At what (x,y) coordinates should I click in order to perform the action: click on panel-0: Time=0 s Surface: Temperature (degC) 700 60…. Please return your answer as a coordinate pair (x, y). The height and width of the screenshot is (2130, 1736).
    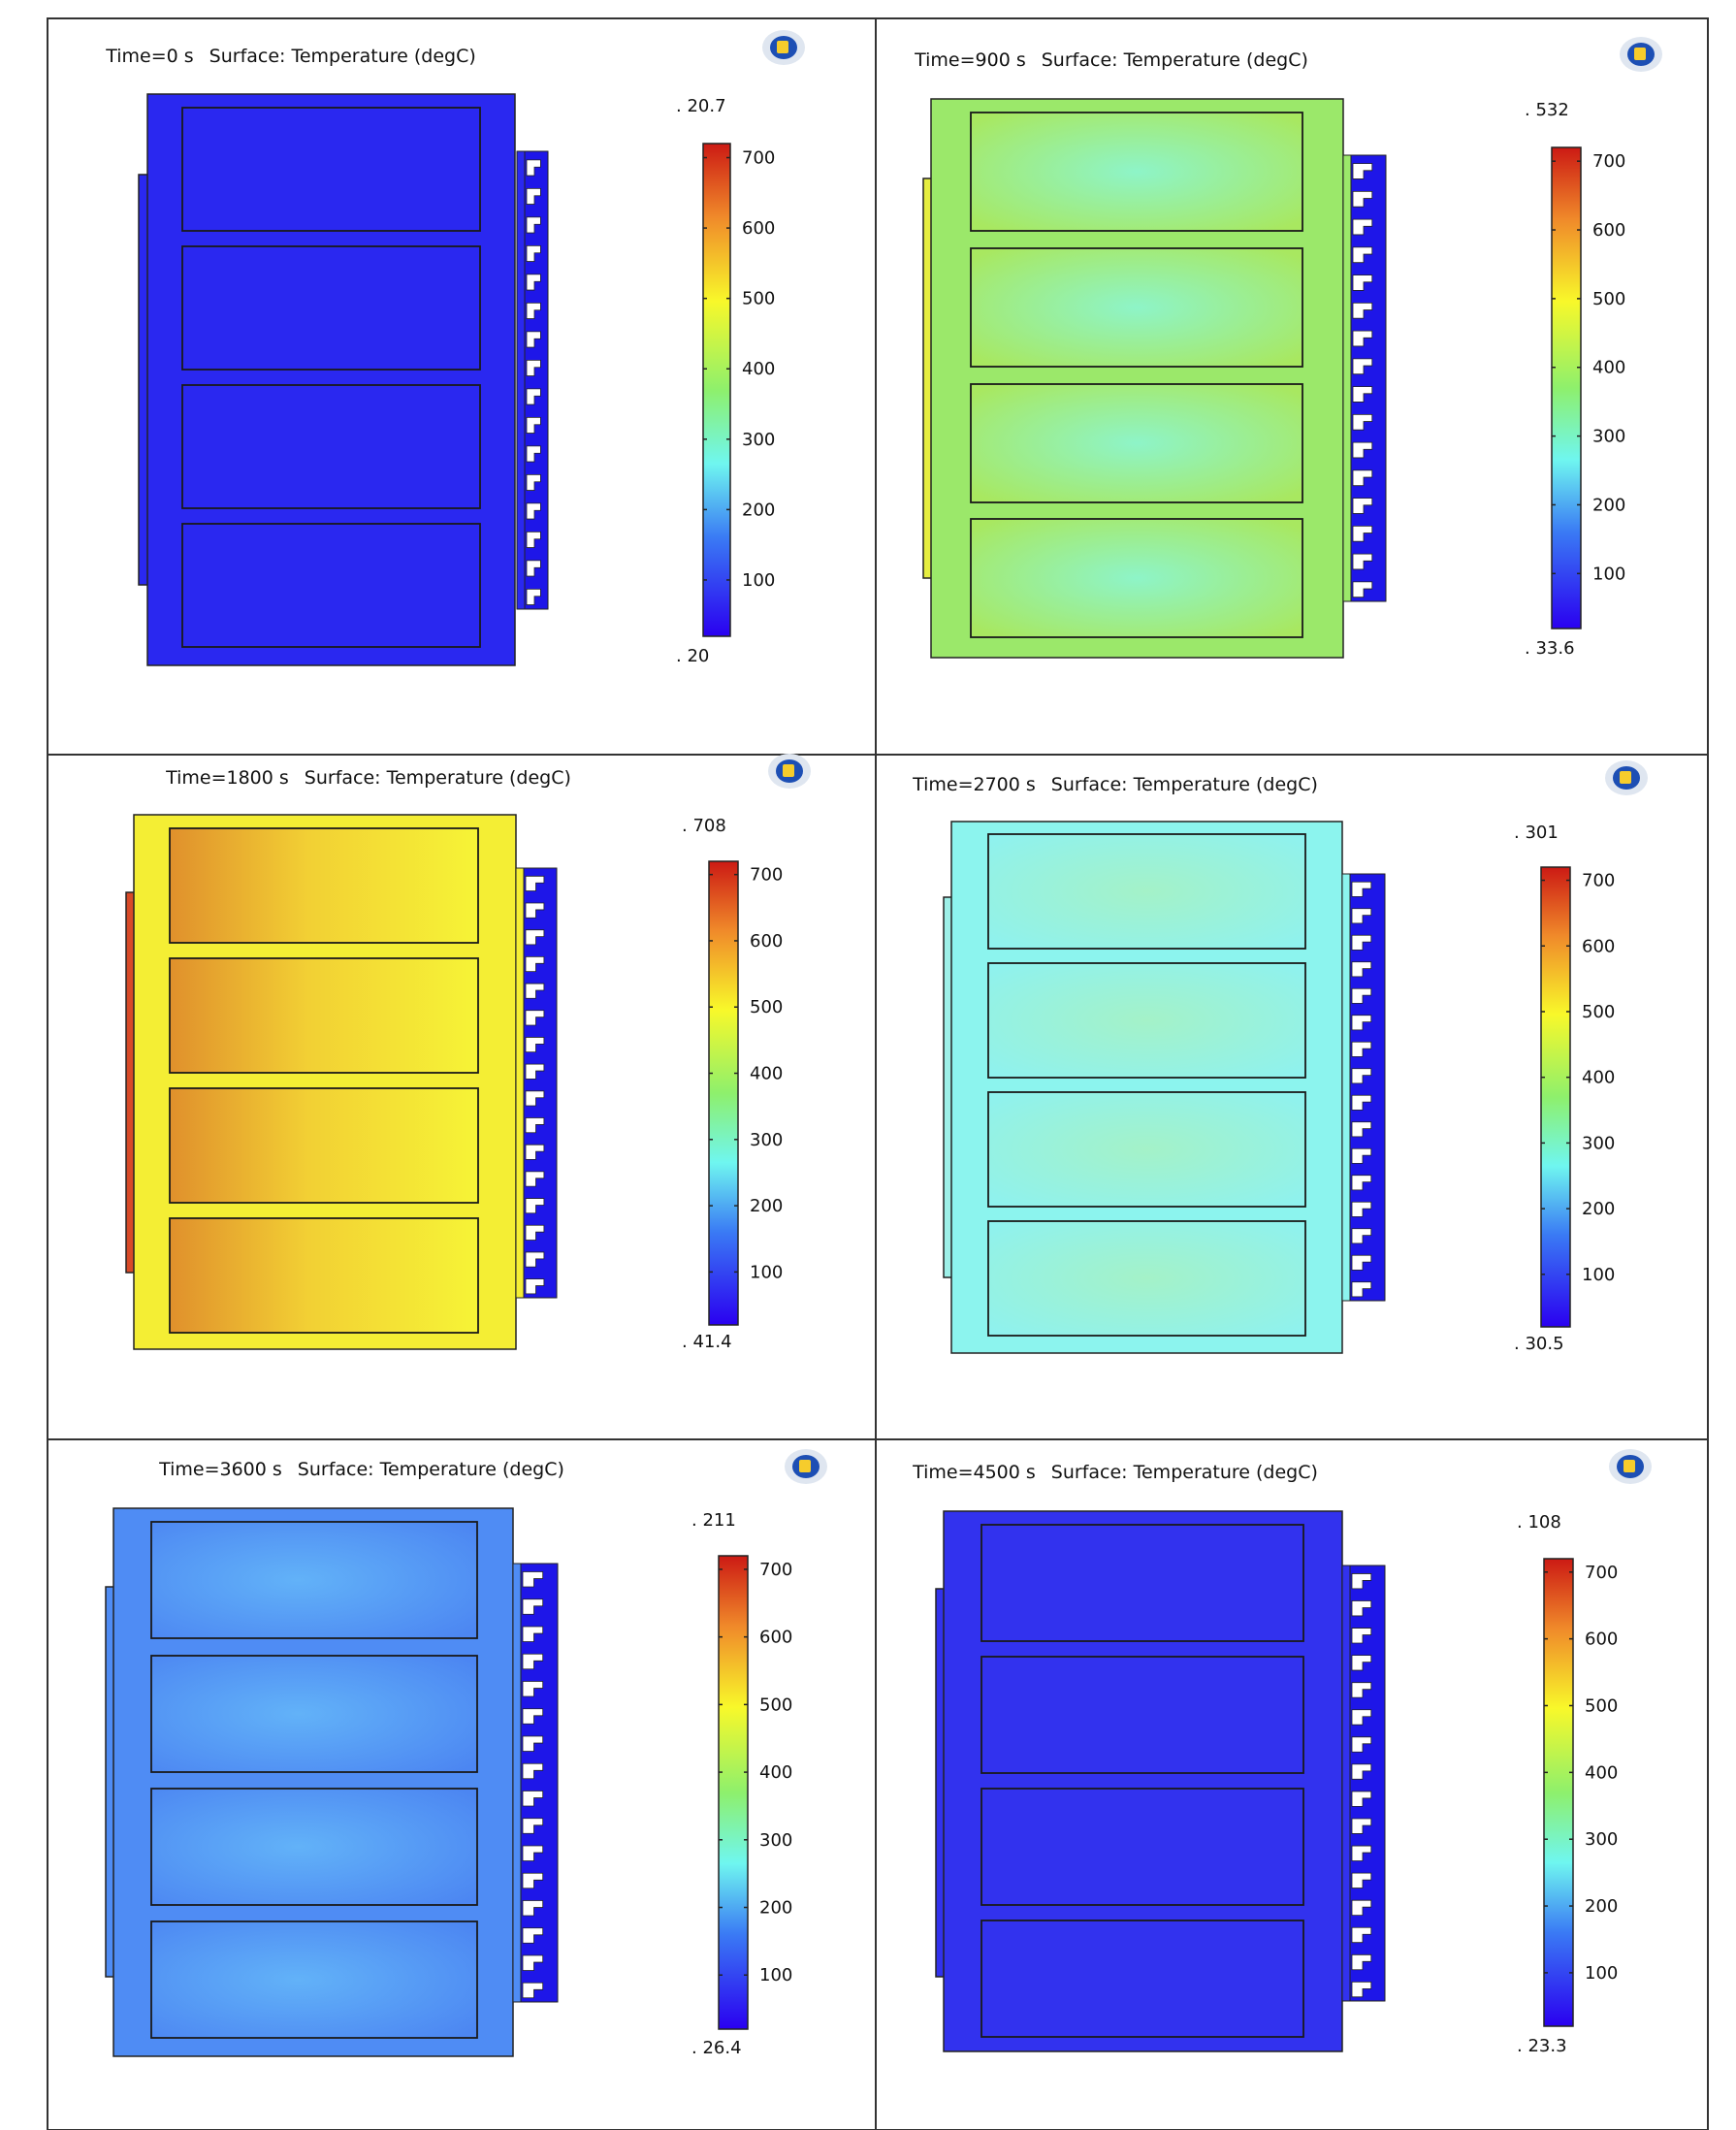
    Looking at the image, I should click on (455, 348).